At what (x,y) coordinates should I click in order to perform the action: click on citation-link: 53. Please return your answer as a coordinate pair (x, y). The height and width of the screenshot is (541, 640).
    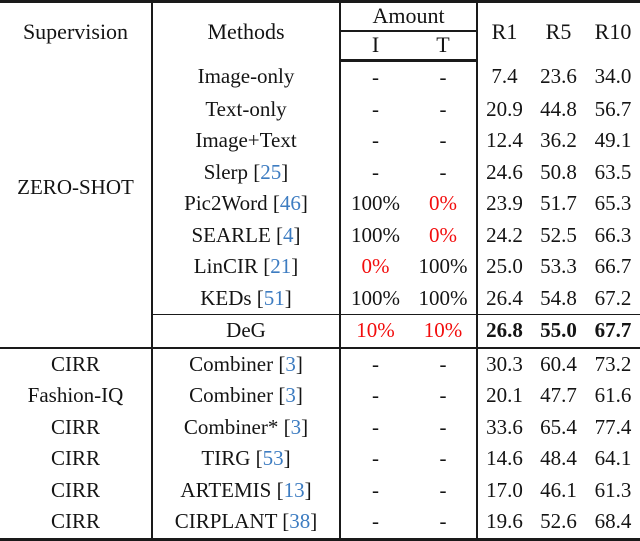
    Looking at the image, I should click on (273, 458).